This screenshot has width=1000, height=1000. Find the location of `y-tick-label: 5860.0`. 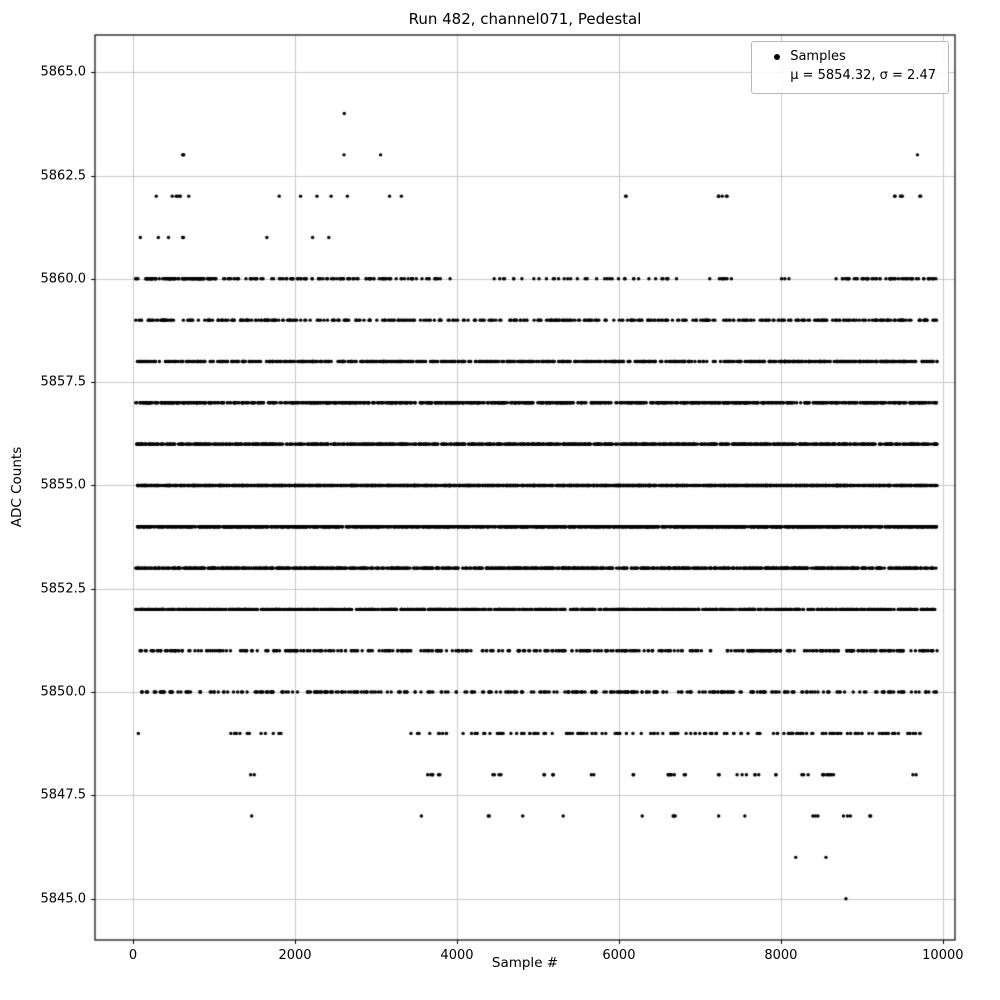

y-tick-label: 5860.0 is located at coordinates (63, 279).